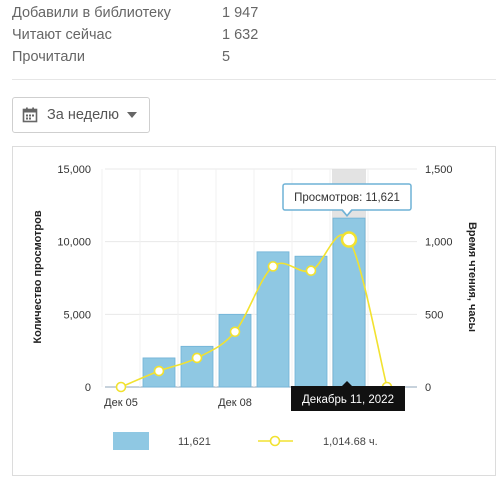 The height and width of the screenshot is (480, 496). I want to click on right-tick-label: 500, so click(434, 315).